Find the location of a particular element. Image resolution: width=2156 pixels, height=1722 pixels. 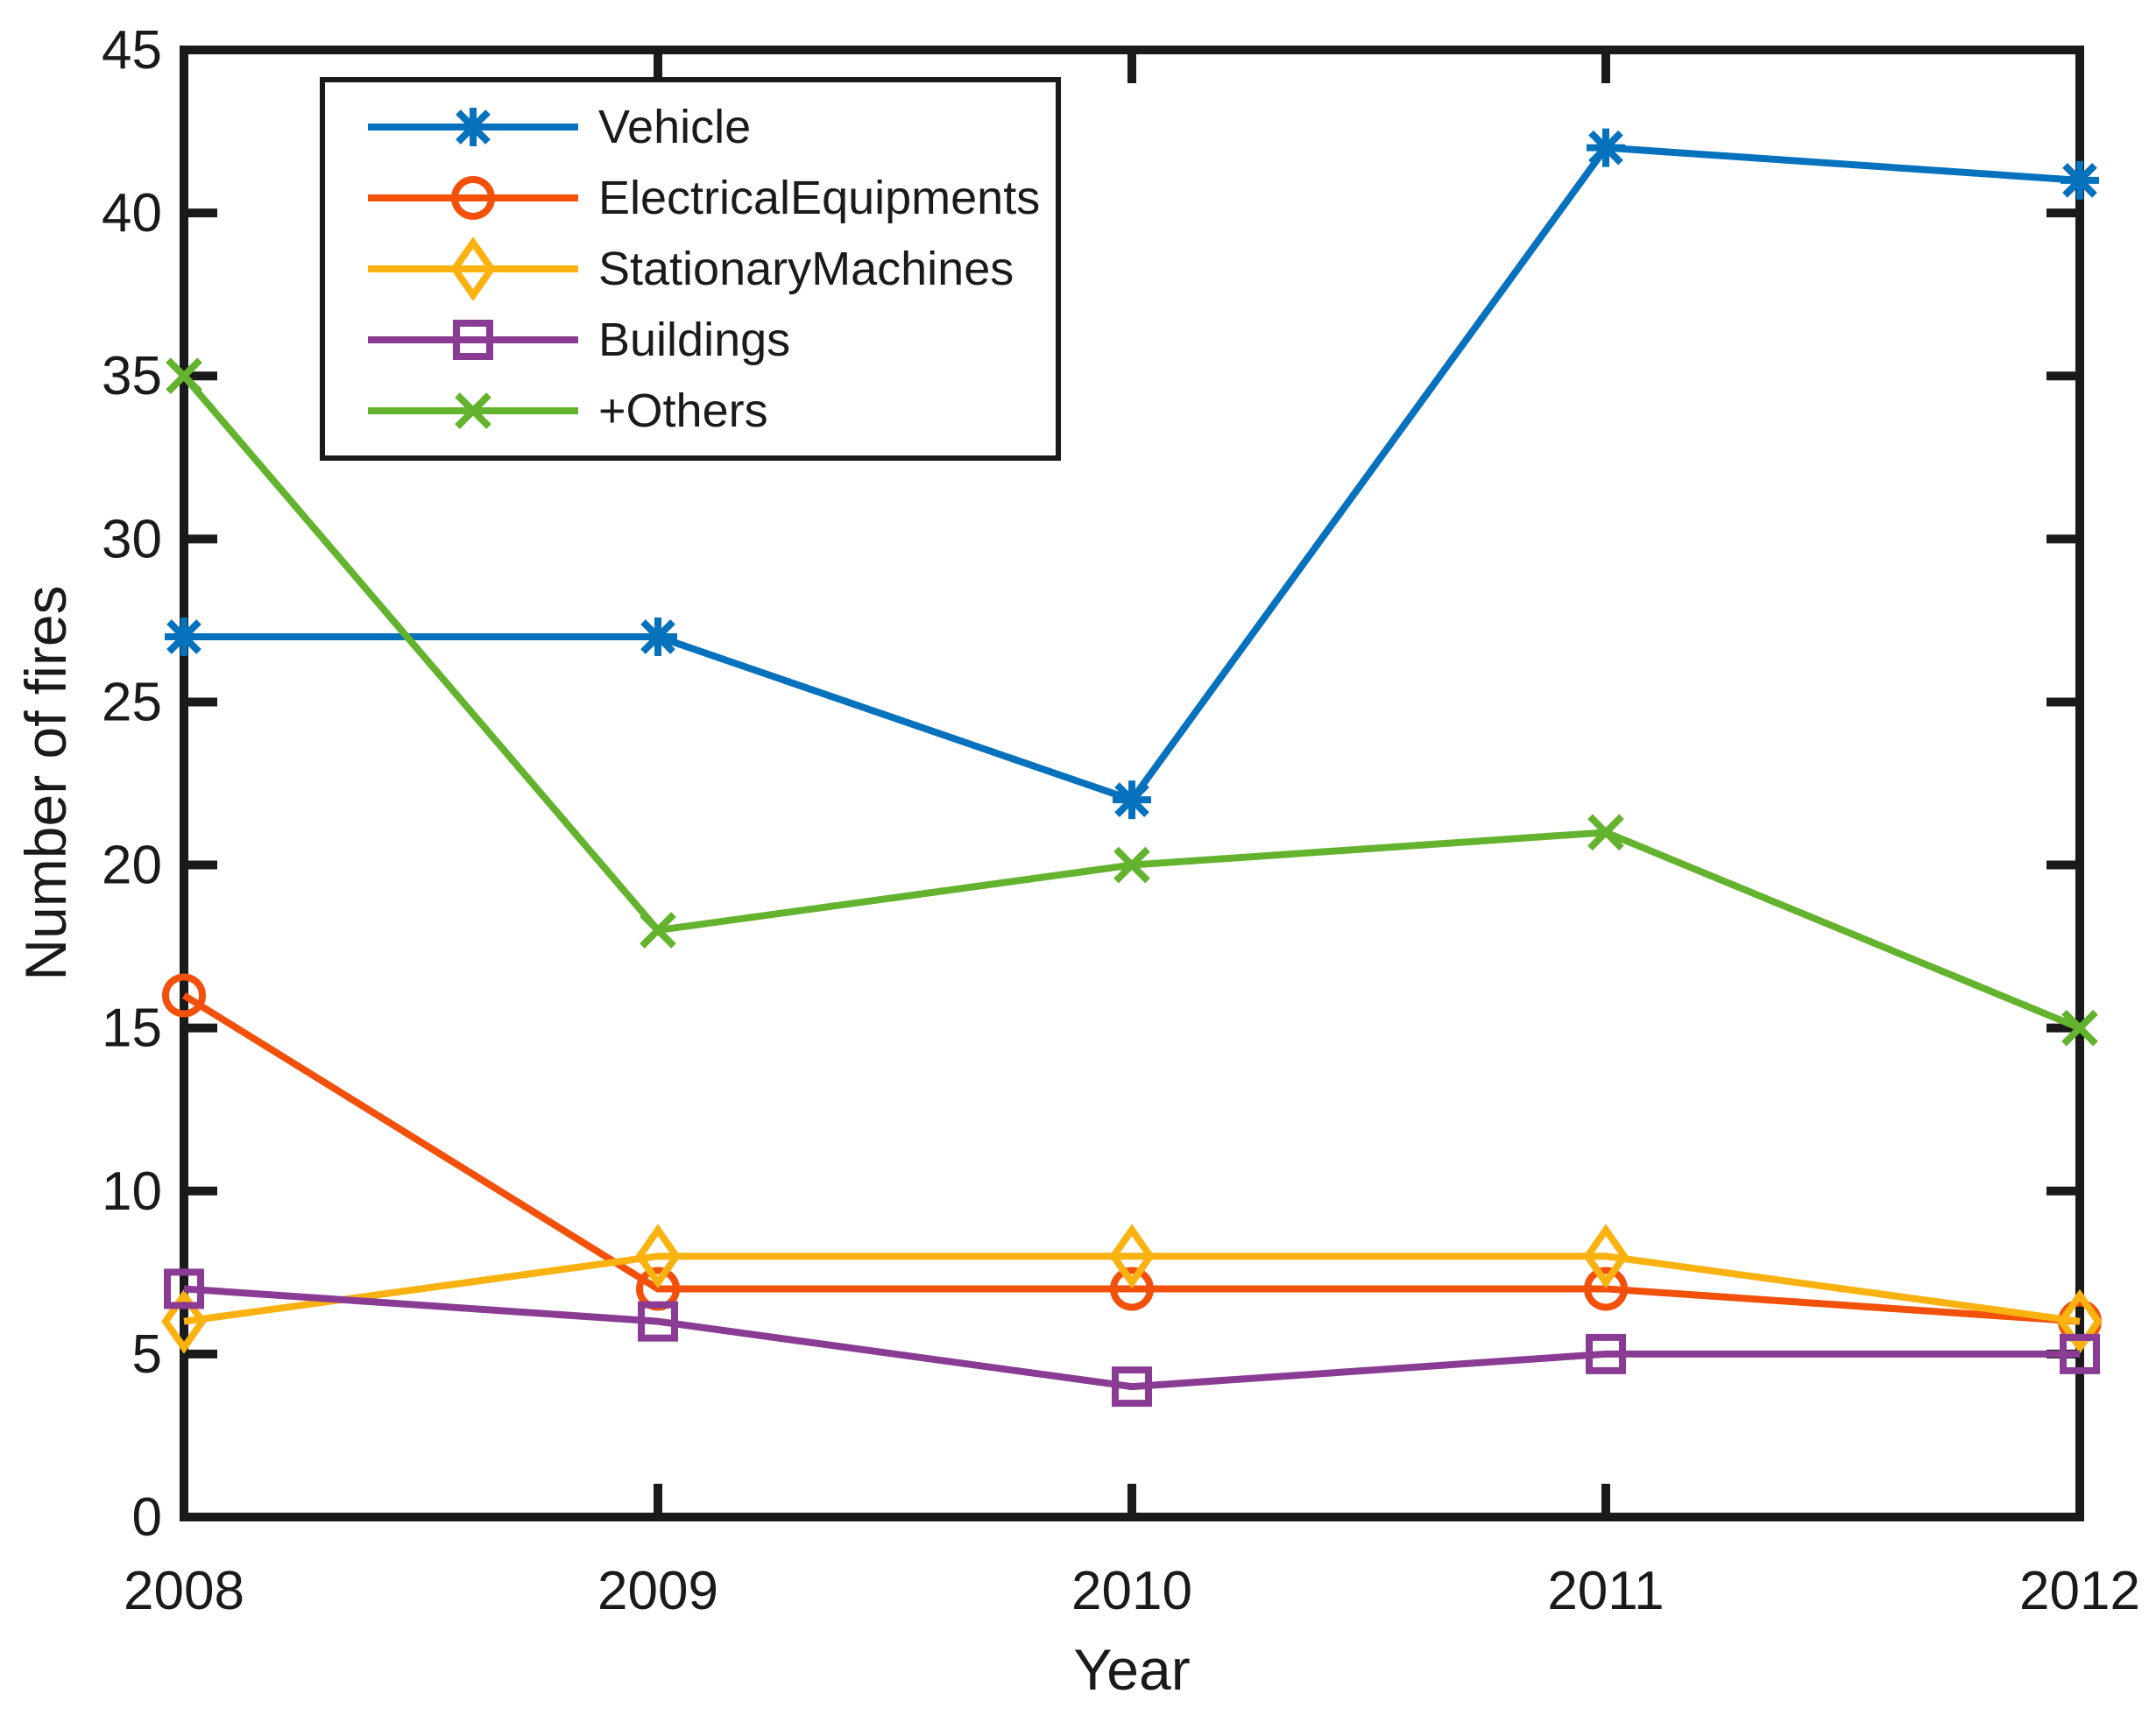

y-tick-label: 35 is located at coordinates (132, 376).